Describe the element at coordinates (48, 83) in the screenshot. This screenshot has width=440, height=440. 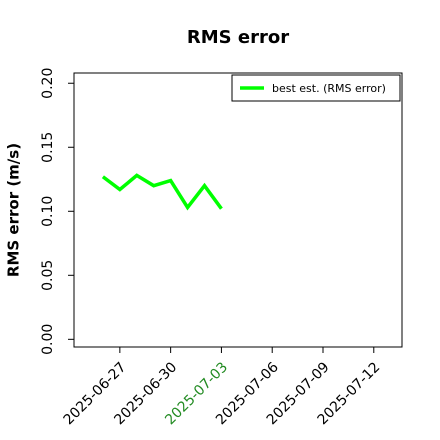
I see `y-tick-label: 0.20` at that location.